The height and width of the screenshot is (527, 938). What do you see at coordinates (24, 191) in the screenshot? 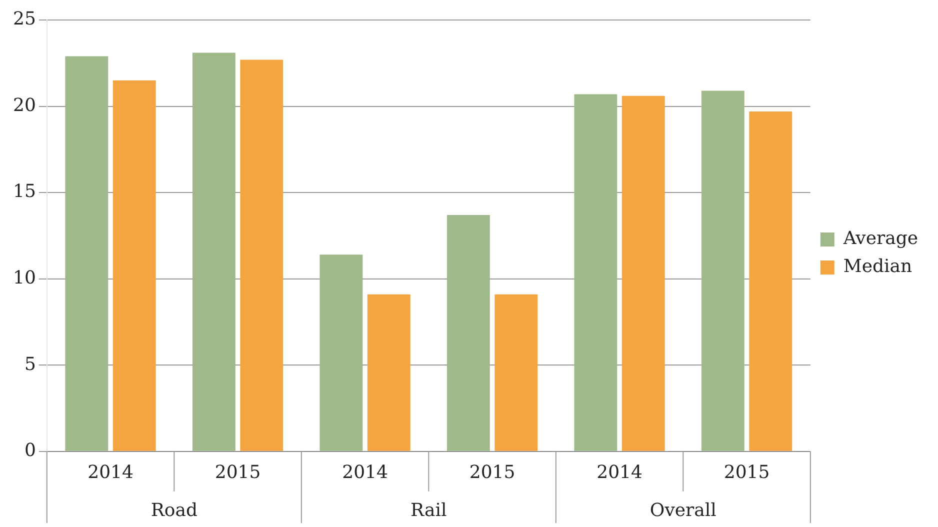
I see `y-tick-label: 15` at bounding box center [24, 191].